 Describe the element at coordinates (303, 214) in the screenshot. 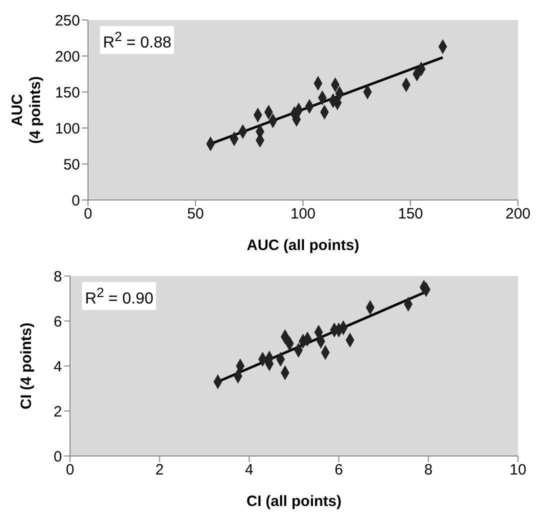

I see `x-tick-label: 100` at that location.